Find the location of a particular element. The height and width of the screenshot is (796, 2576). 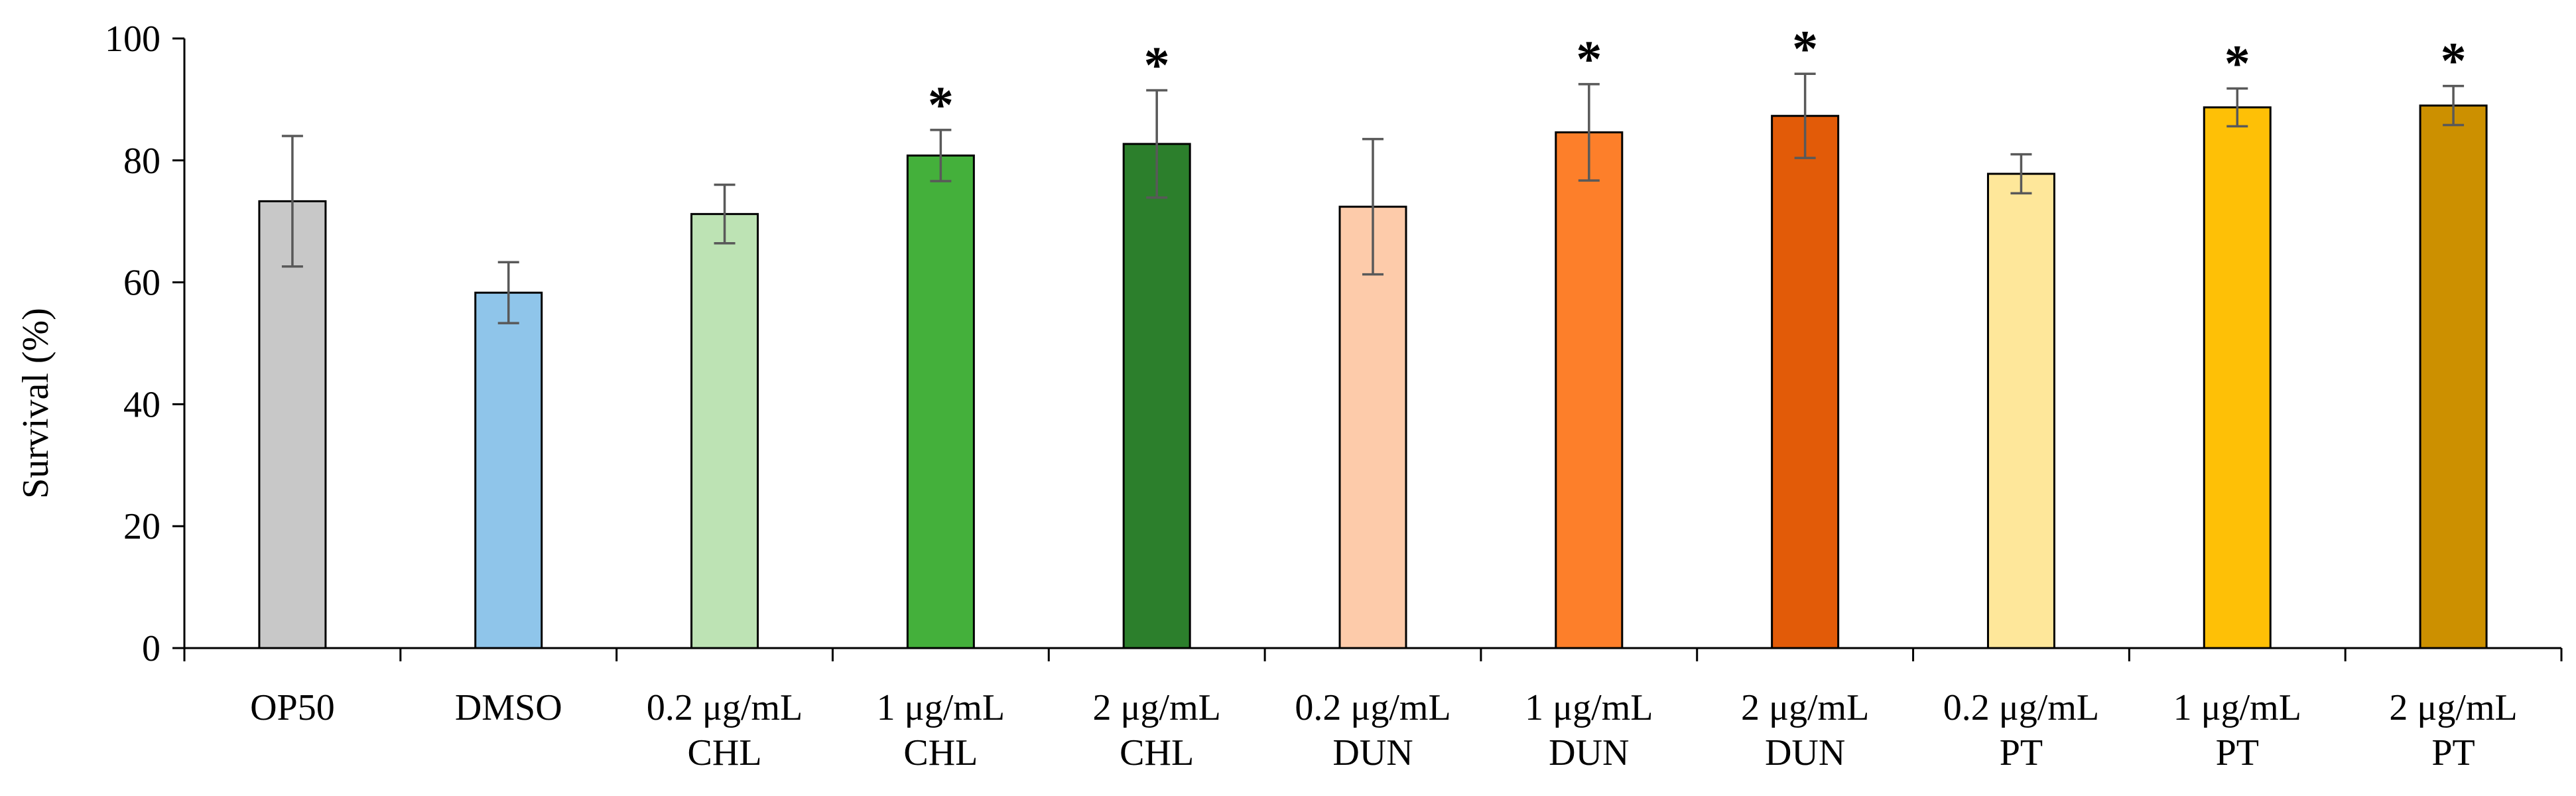

y-tick-label: 40 is located at coordinates (142, 404).